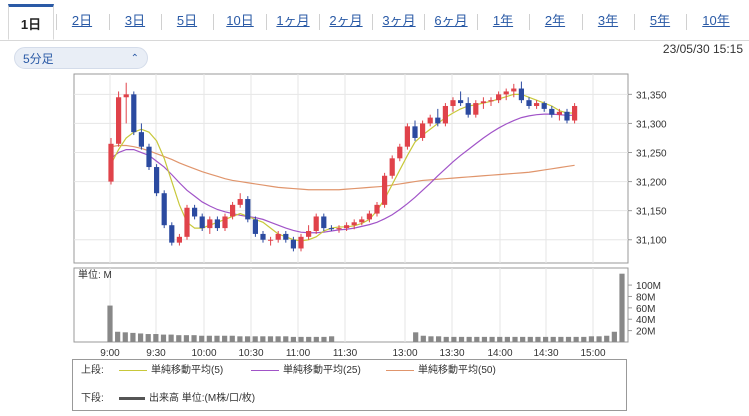 This screenshot has height=416, width=749. I want to click on tab-5: 10日, so click(240, 20).